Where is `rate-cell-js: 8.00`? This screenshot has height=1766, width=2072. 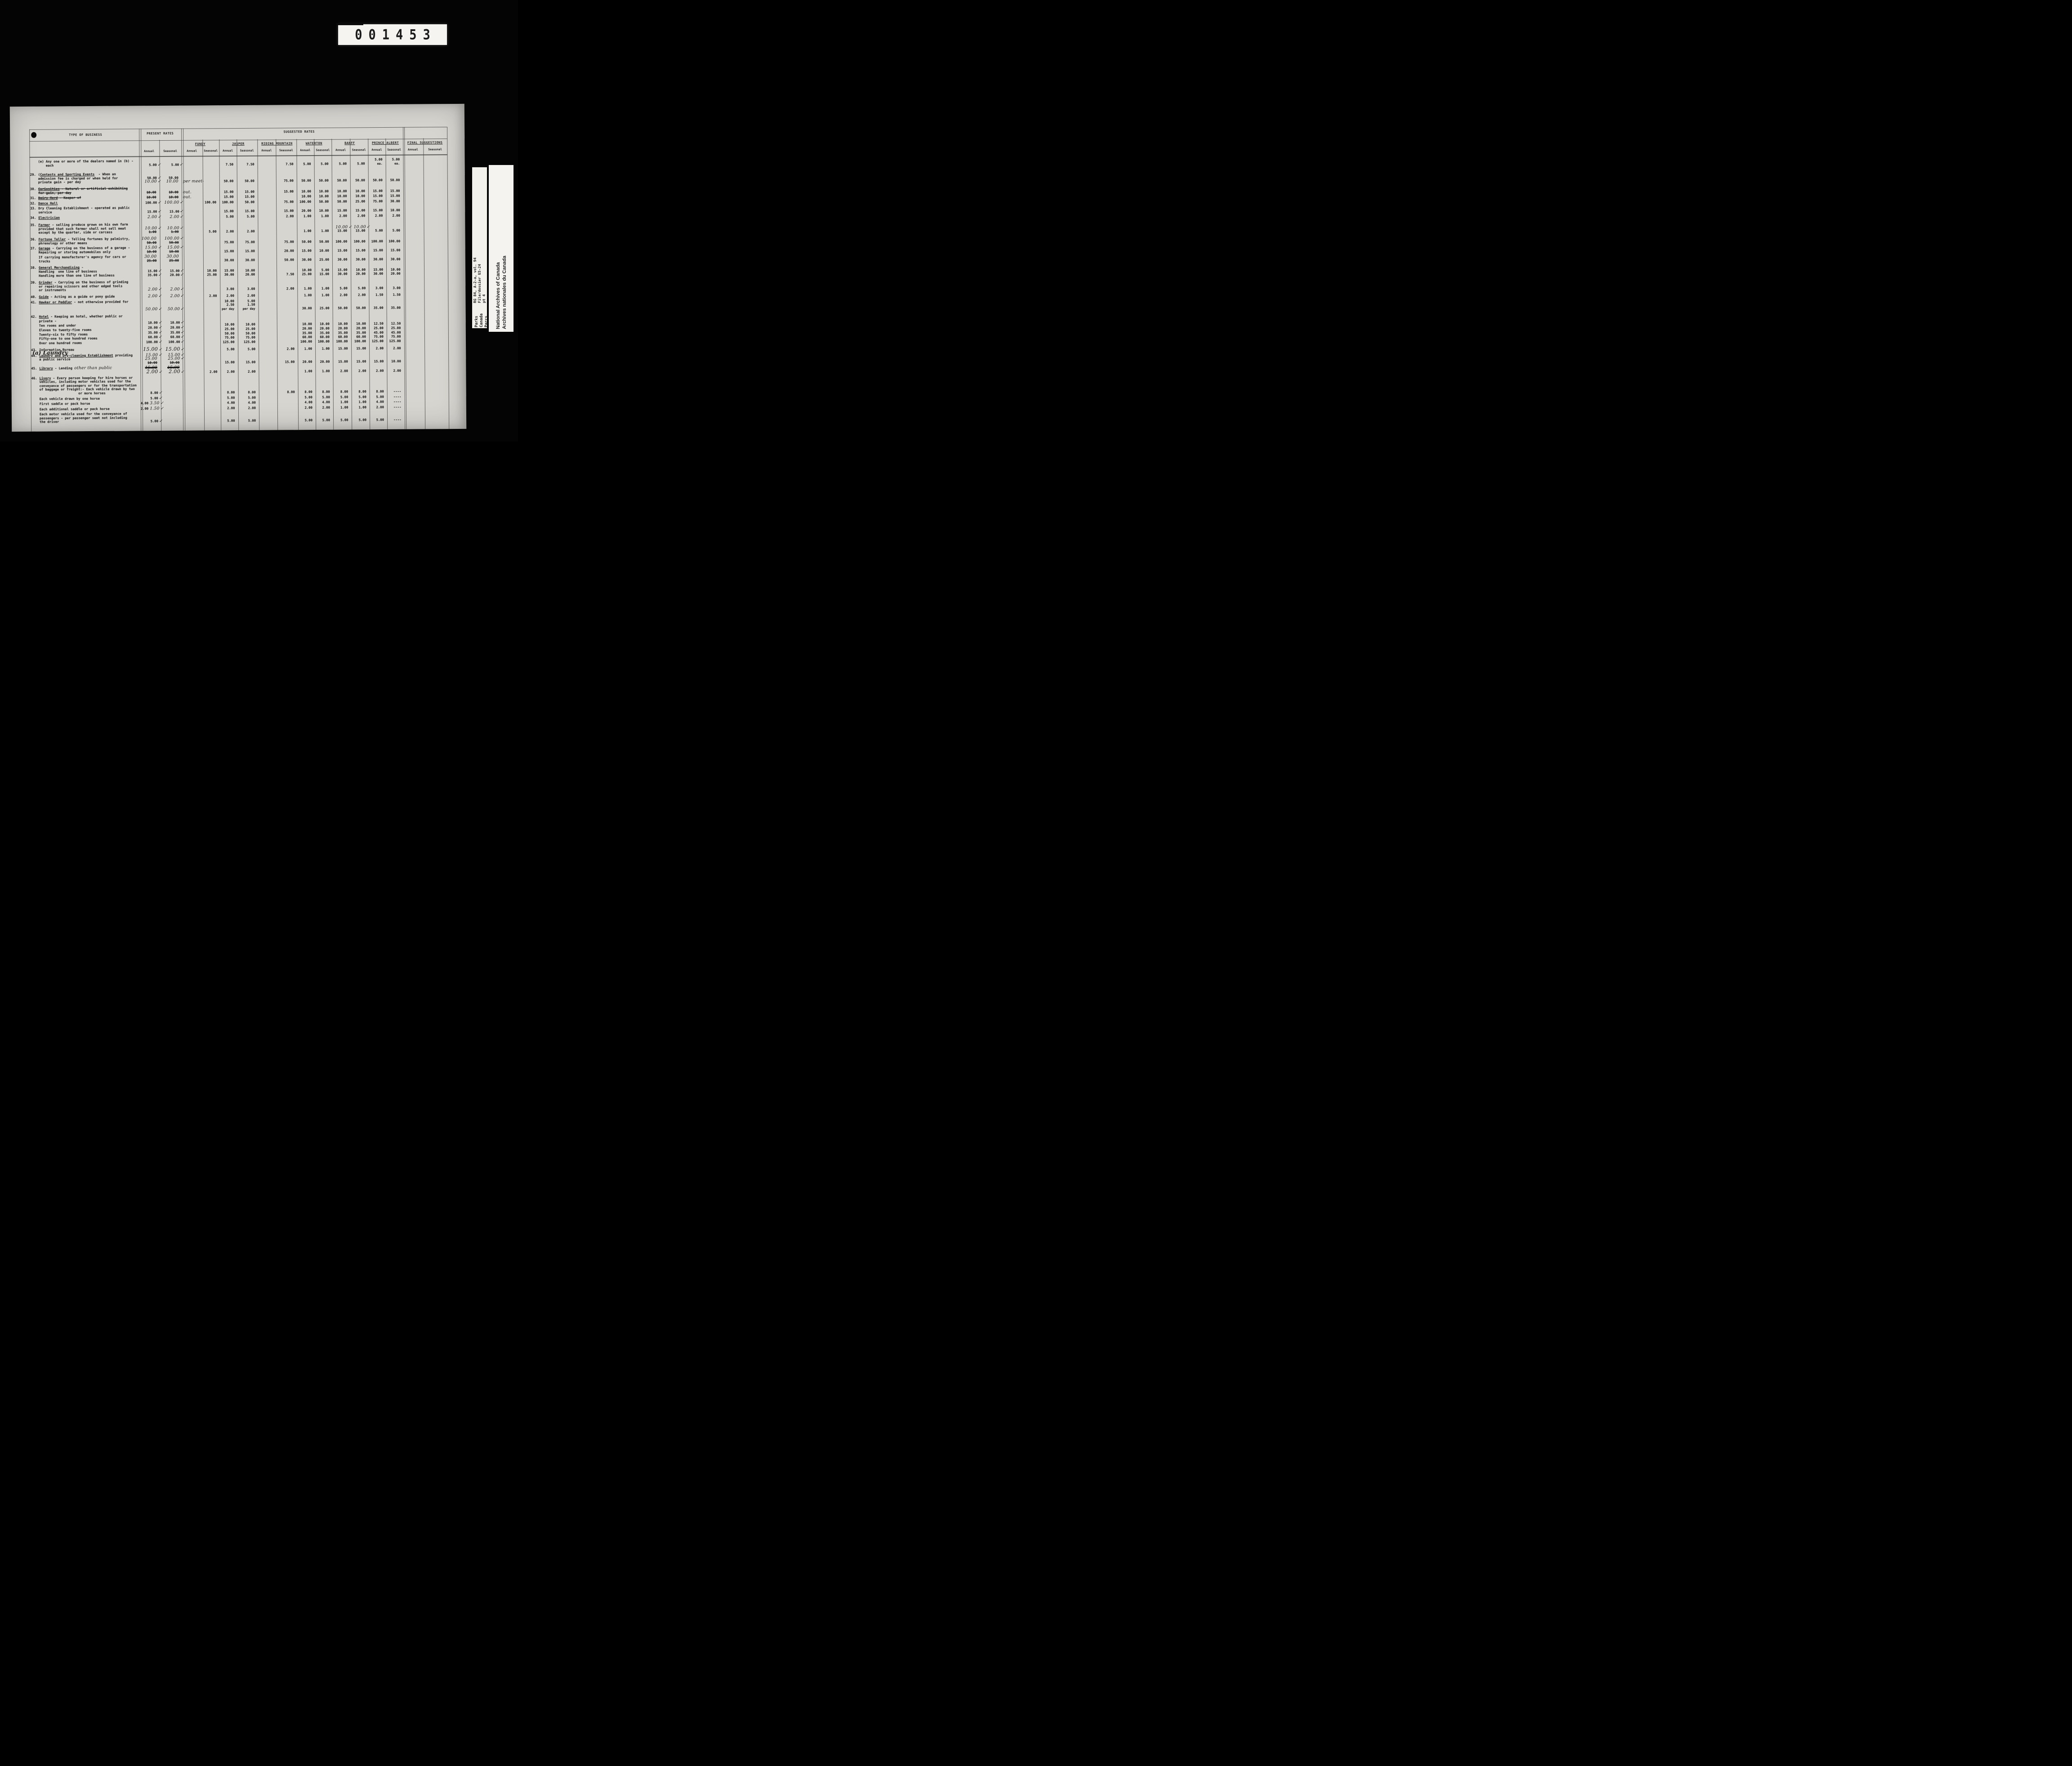
rate-cell-js: 8.00 is located at coordinates (248, 392).